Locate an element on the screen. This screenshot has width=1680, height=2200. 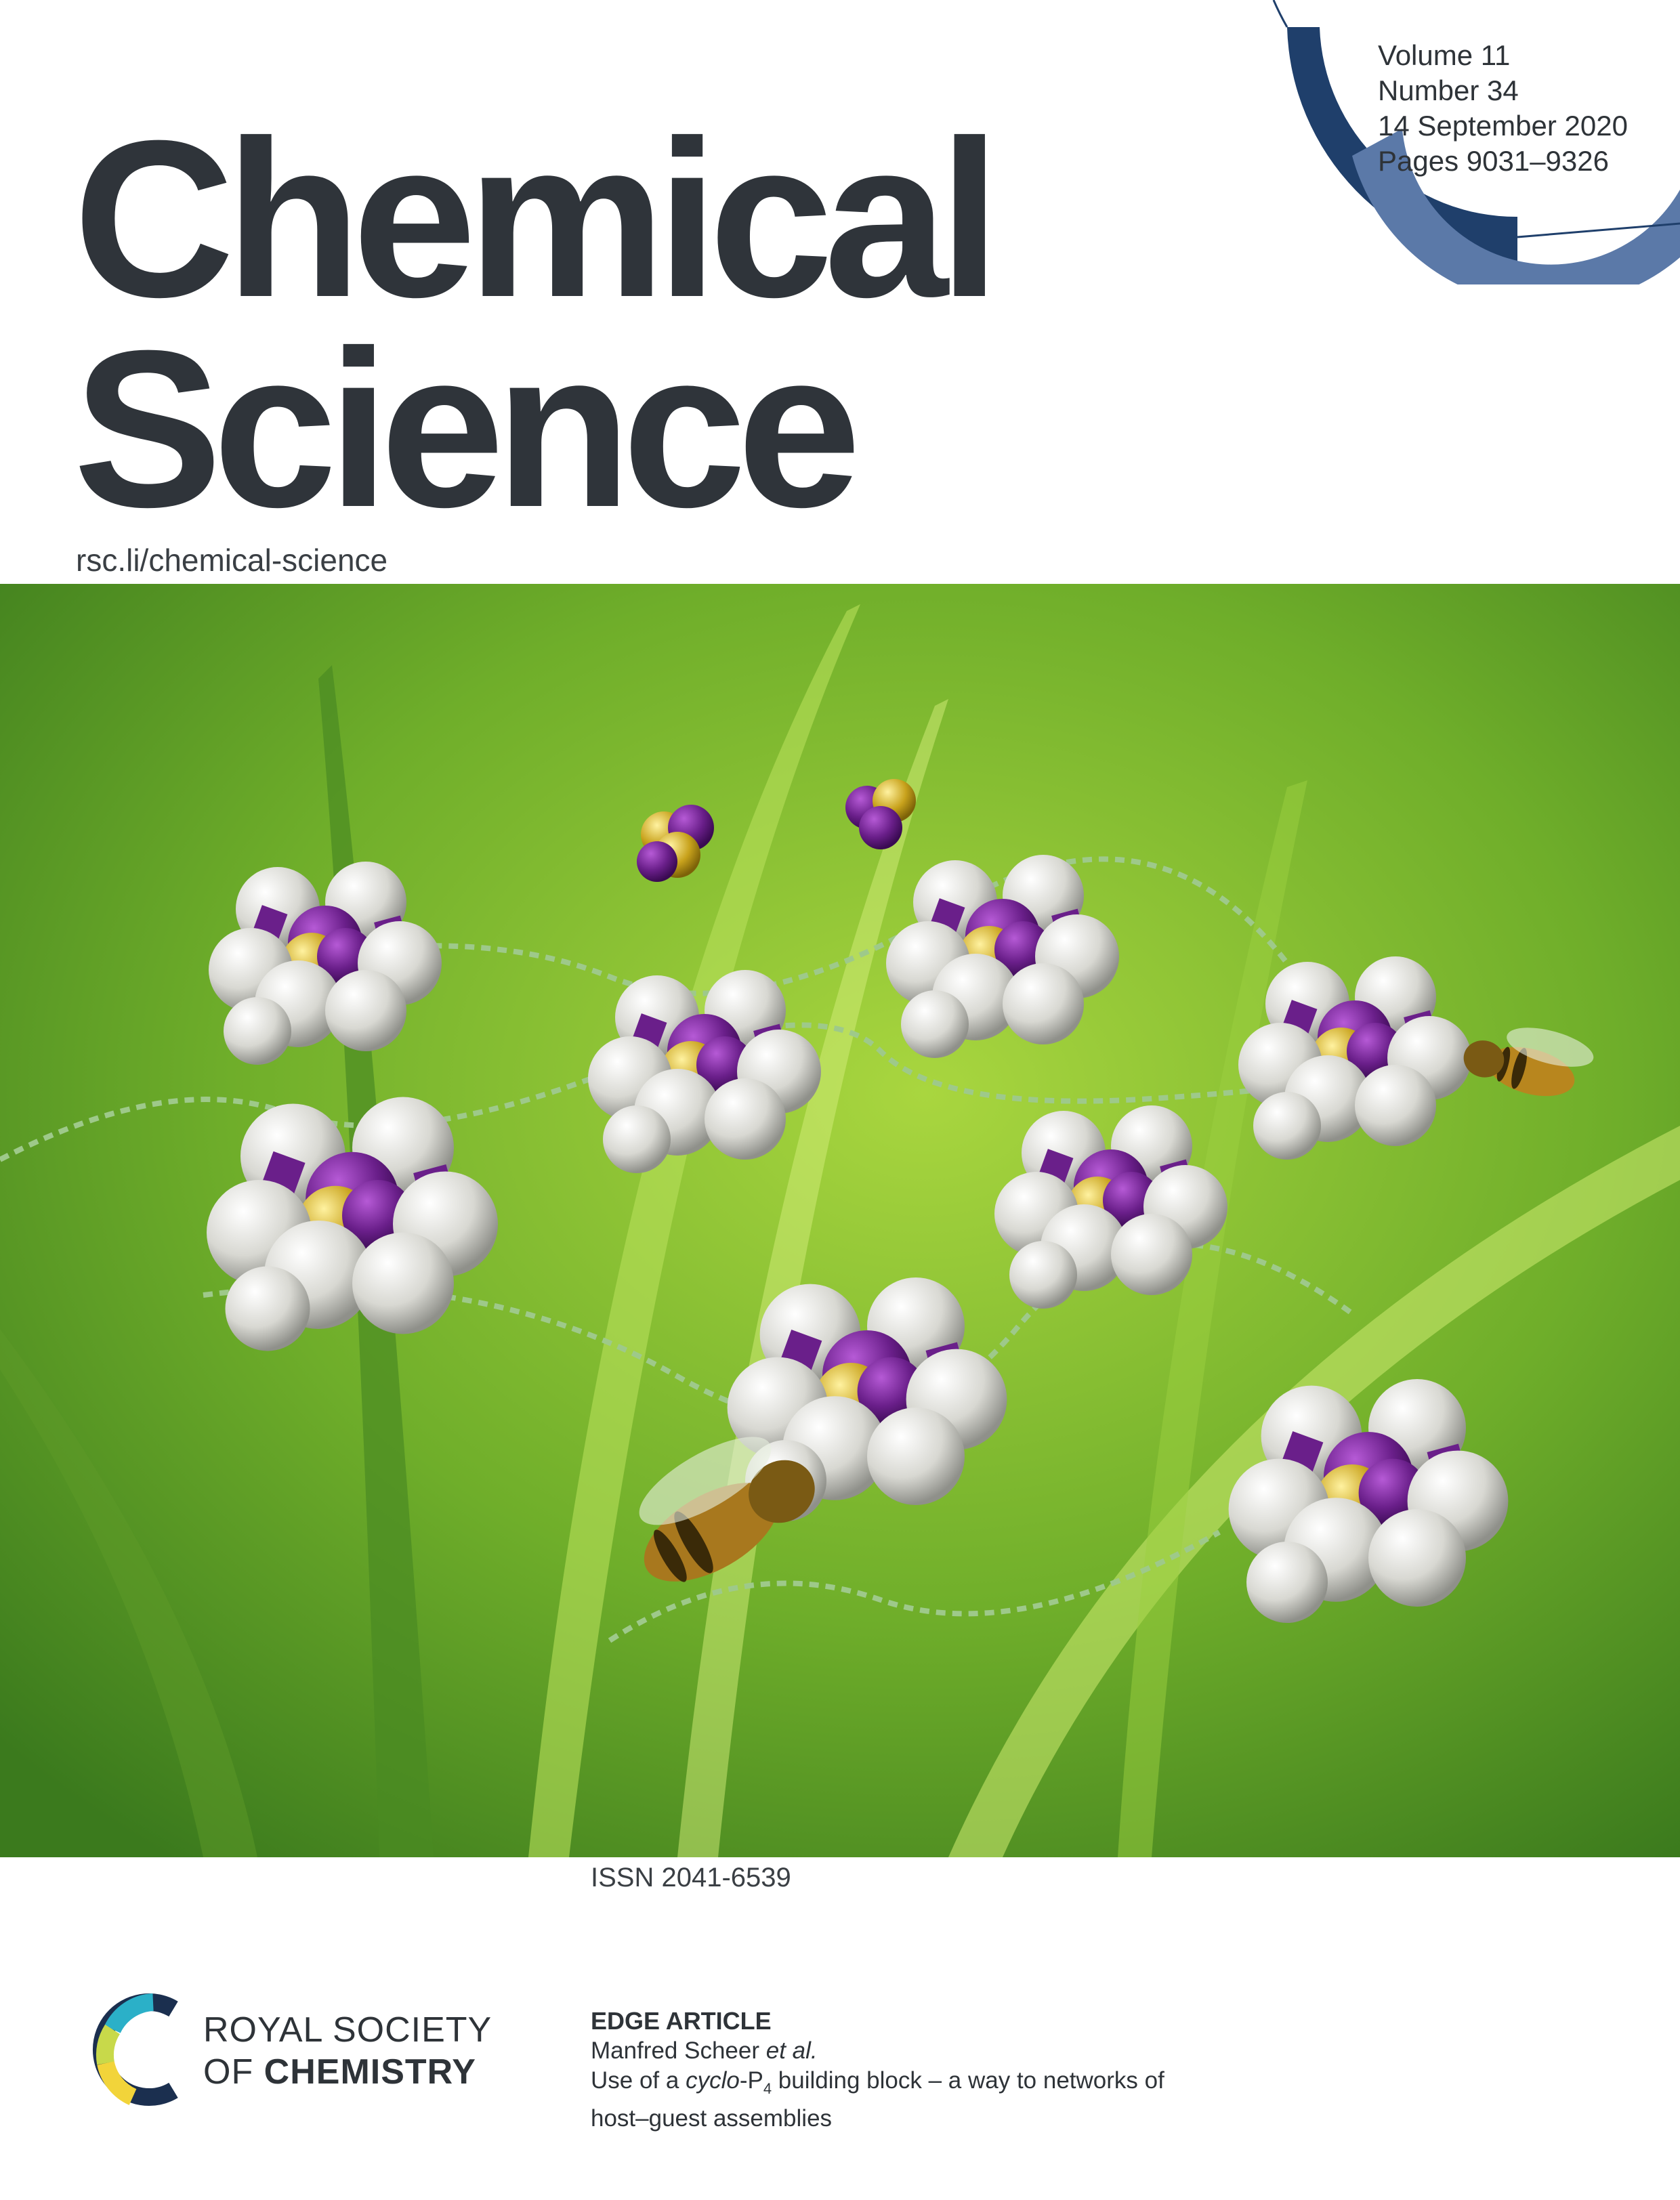
journal-title-line2: Science is located at coordinates (467, 428).